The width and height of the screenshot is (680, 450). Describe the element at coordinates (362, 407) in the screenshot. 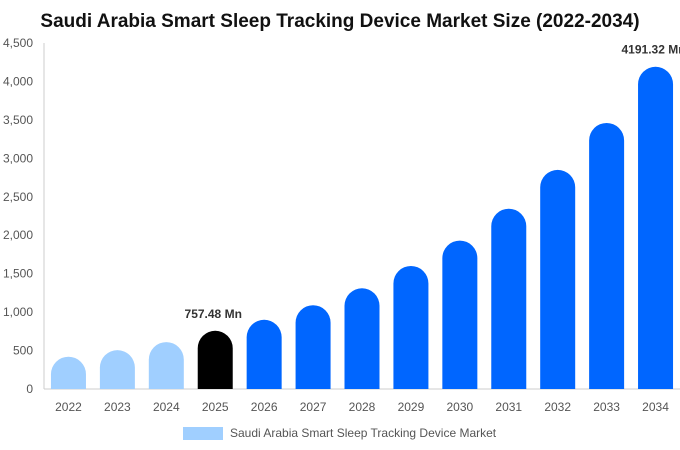

I see `x-tick-label: 2028` at that location.